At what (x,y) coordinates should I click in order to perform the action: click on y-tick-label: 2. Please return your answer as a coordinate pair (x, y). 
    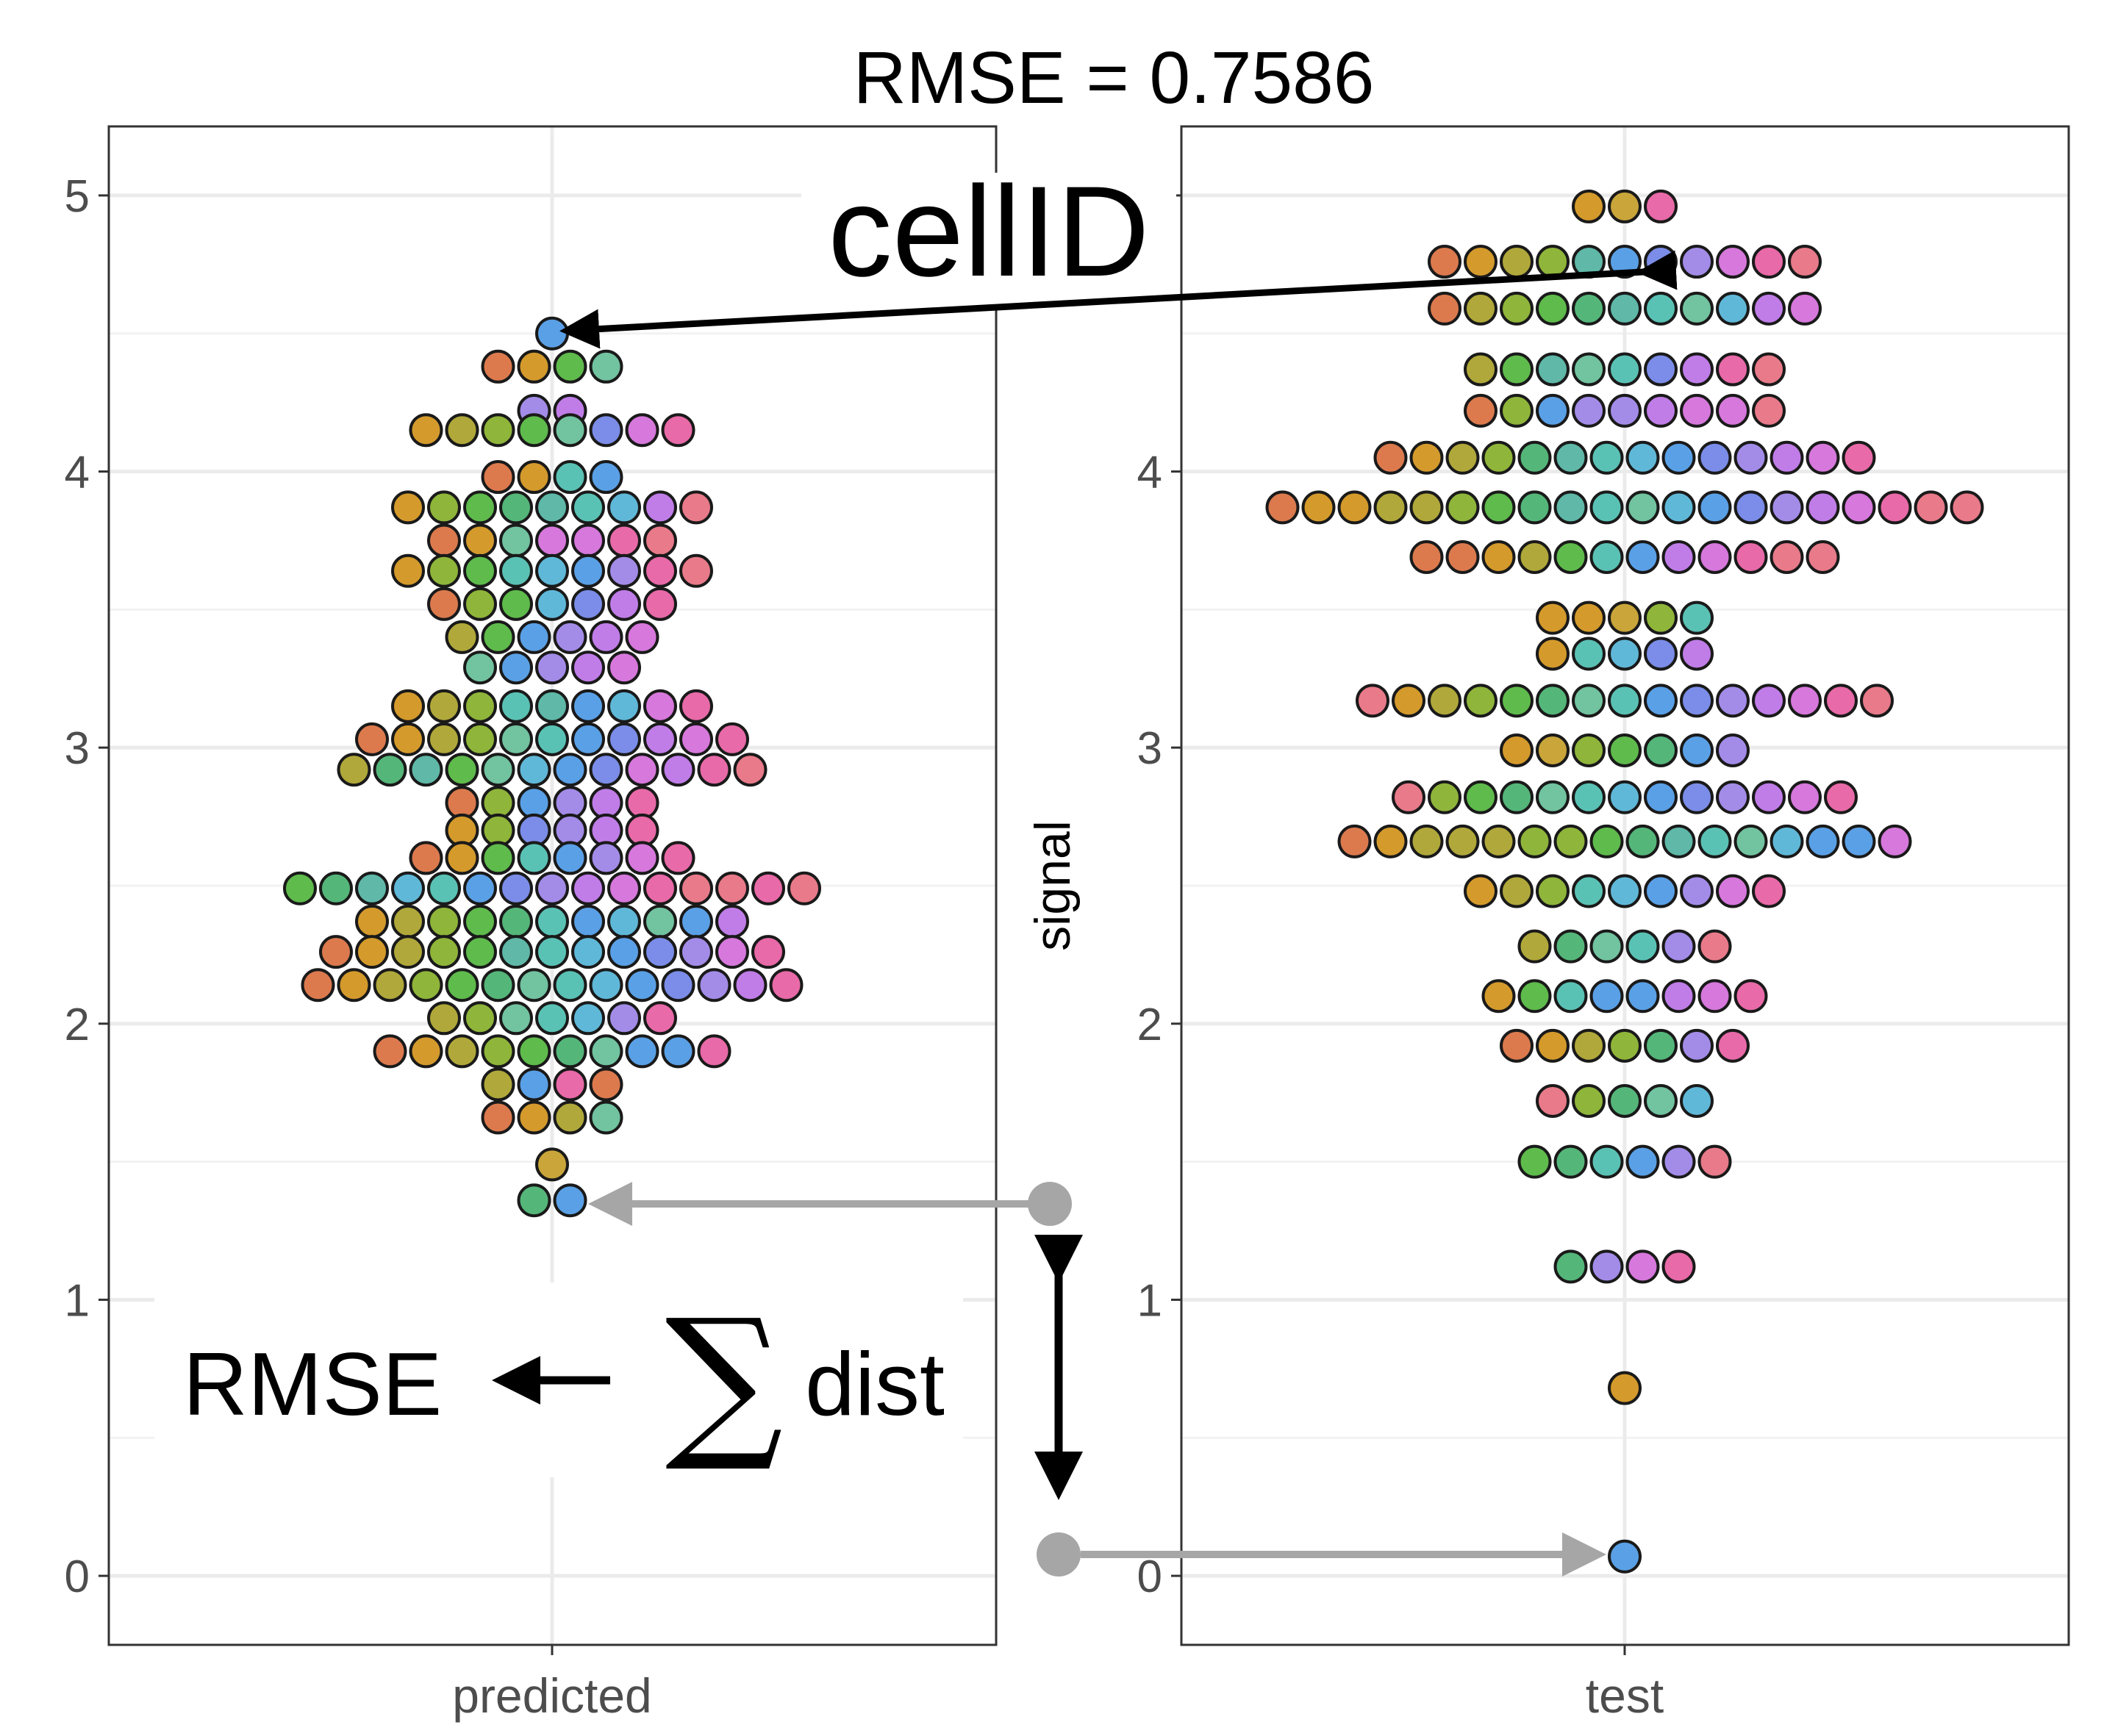
    Looking at the image, I should click on (1149, 1025).